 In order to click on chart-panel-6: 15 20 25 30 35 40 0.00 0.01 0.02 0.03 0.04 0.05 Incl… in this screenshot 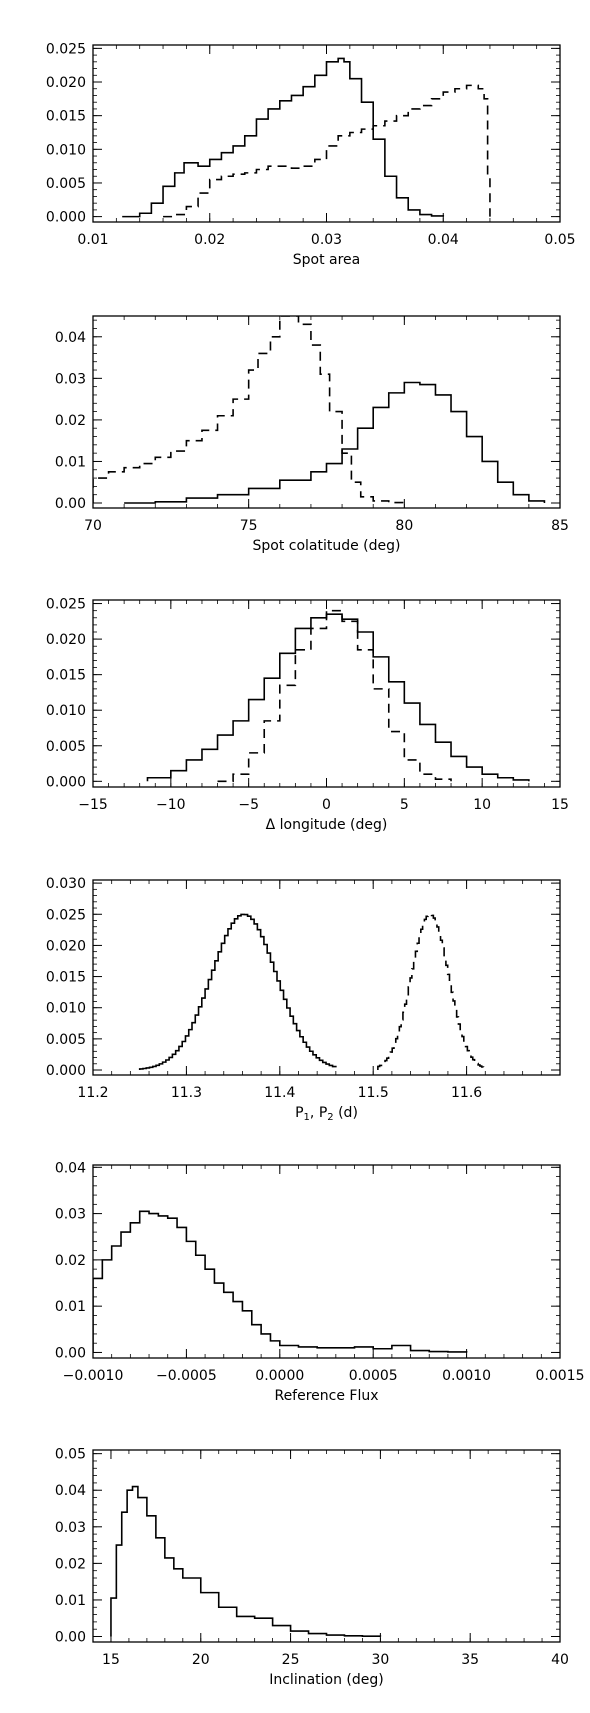, I will do `click(312, 1567)`.